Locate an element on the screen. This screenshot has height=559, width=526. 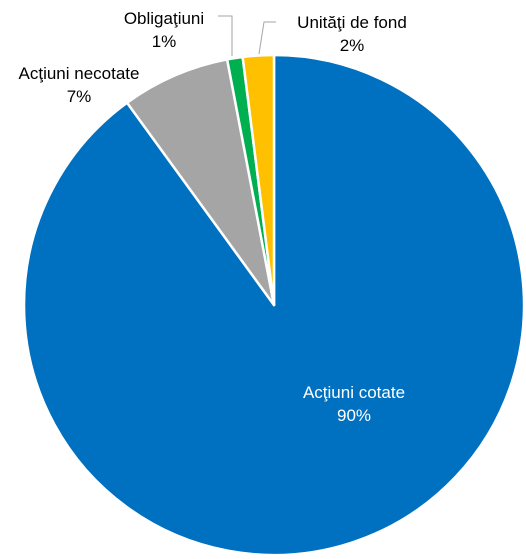
leader-lines is located at coordinates (247, 35).